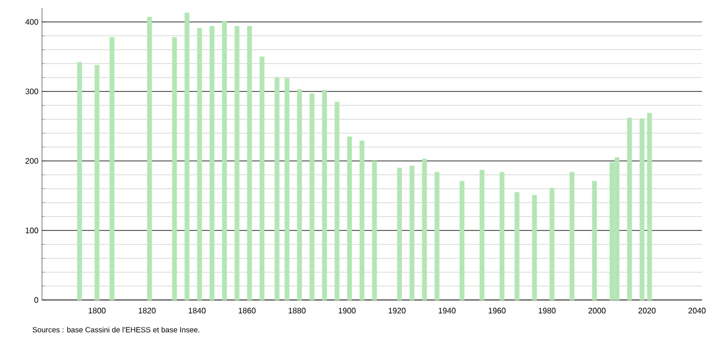 Image resolution: width=710 pixels, height=340 pixels. Describe the element at coordinates (347, 311) in the screenshot. I see `x-tick-label: 1900` at that location.